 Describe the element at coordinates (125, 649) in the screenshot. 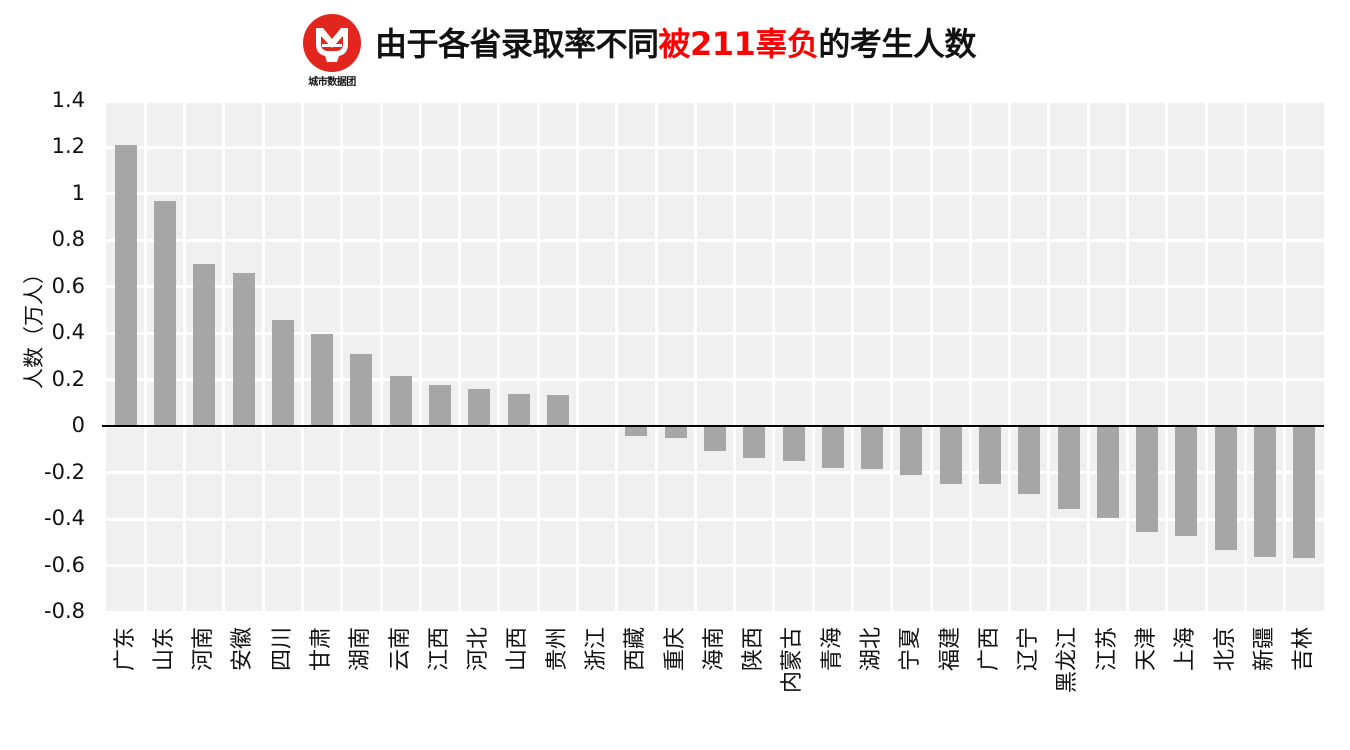

I see `x-tick-label: 广东` at that location.